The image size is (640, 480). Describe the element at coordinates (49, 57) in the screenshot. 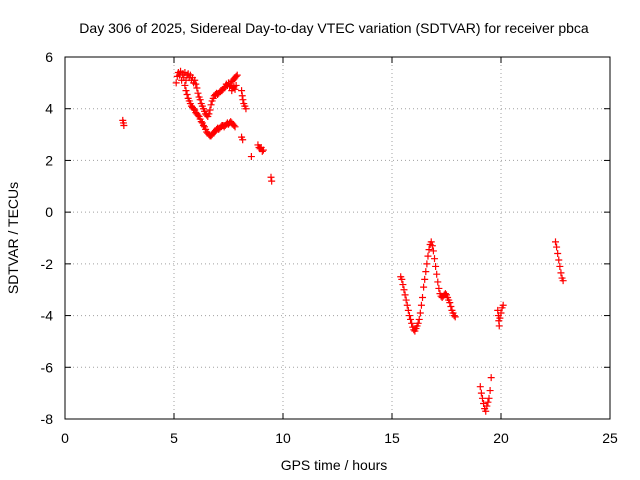

I see `y-tick-label: 6` at that location.